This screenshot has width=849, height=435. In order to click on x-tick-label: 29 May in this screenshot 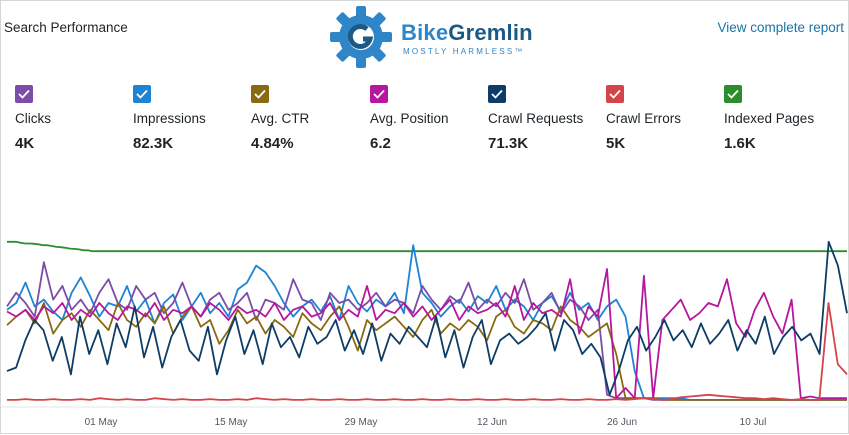, I will do `click(361, 422)`.